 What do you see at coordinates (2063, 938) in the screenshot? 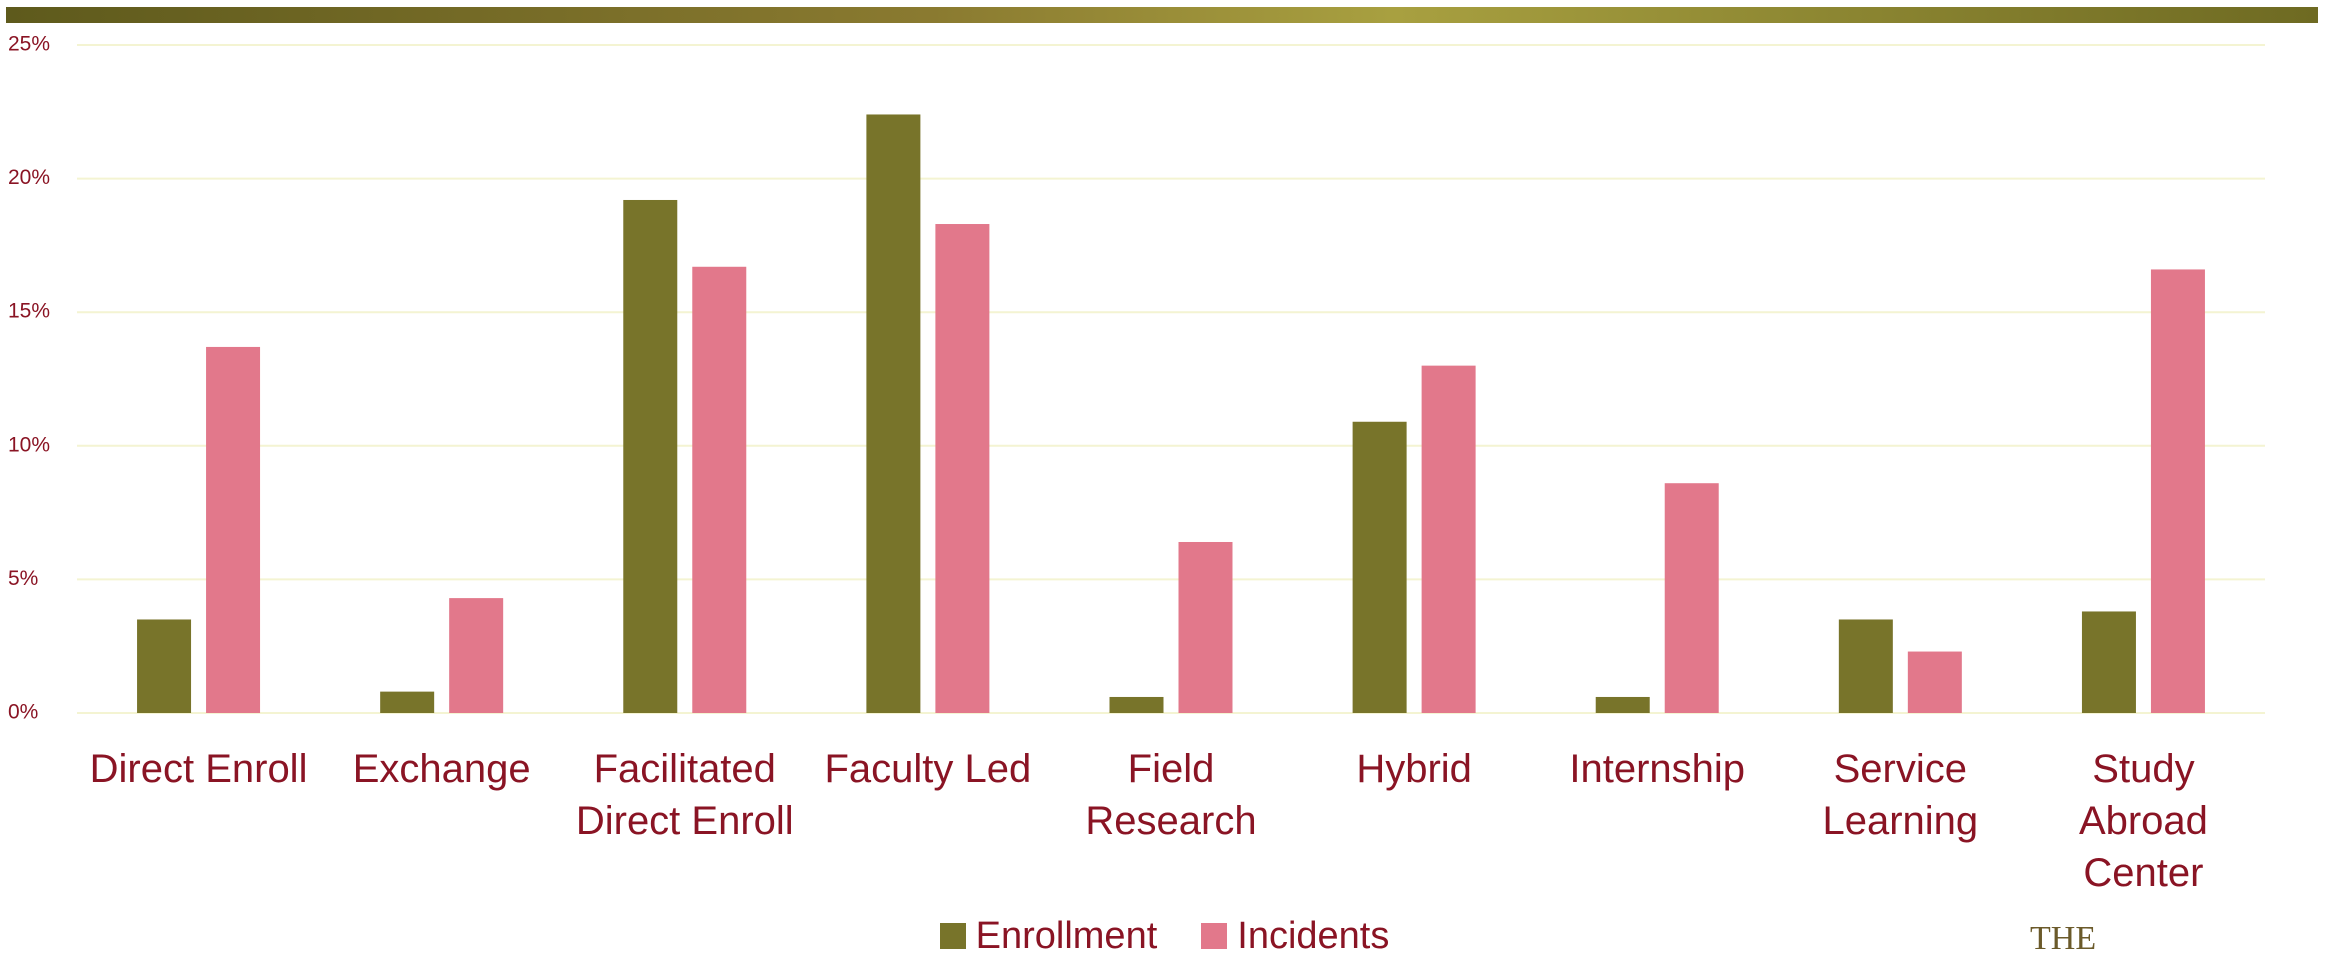
I see `logo-text: THE` at bounding box center [2063, 938].